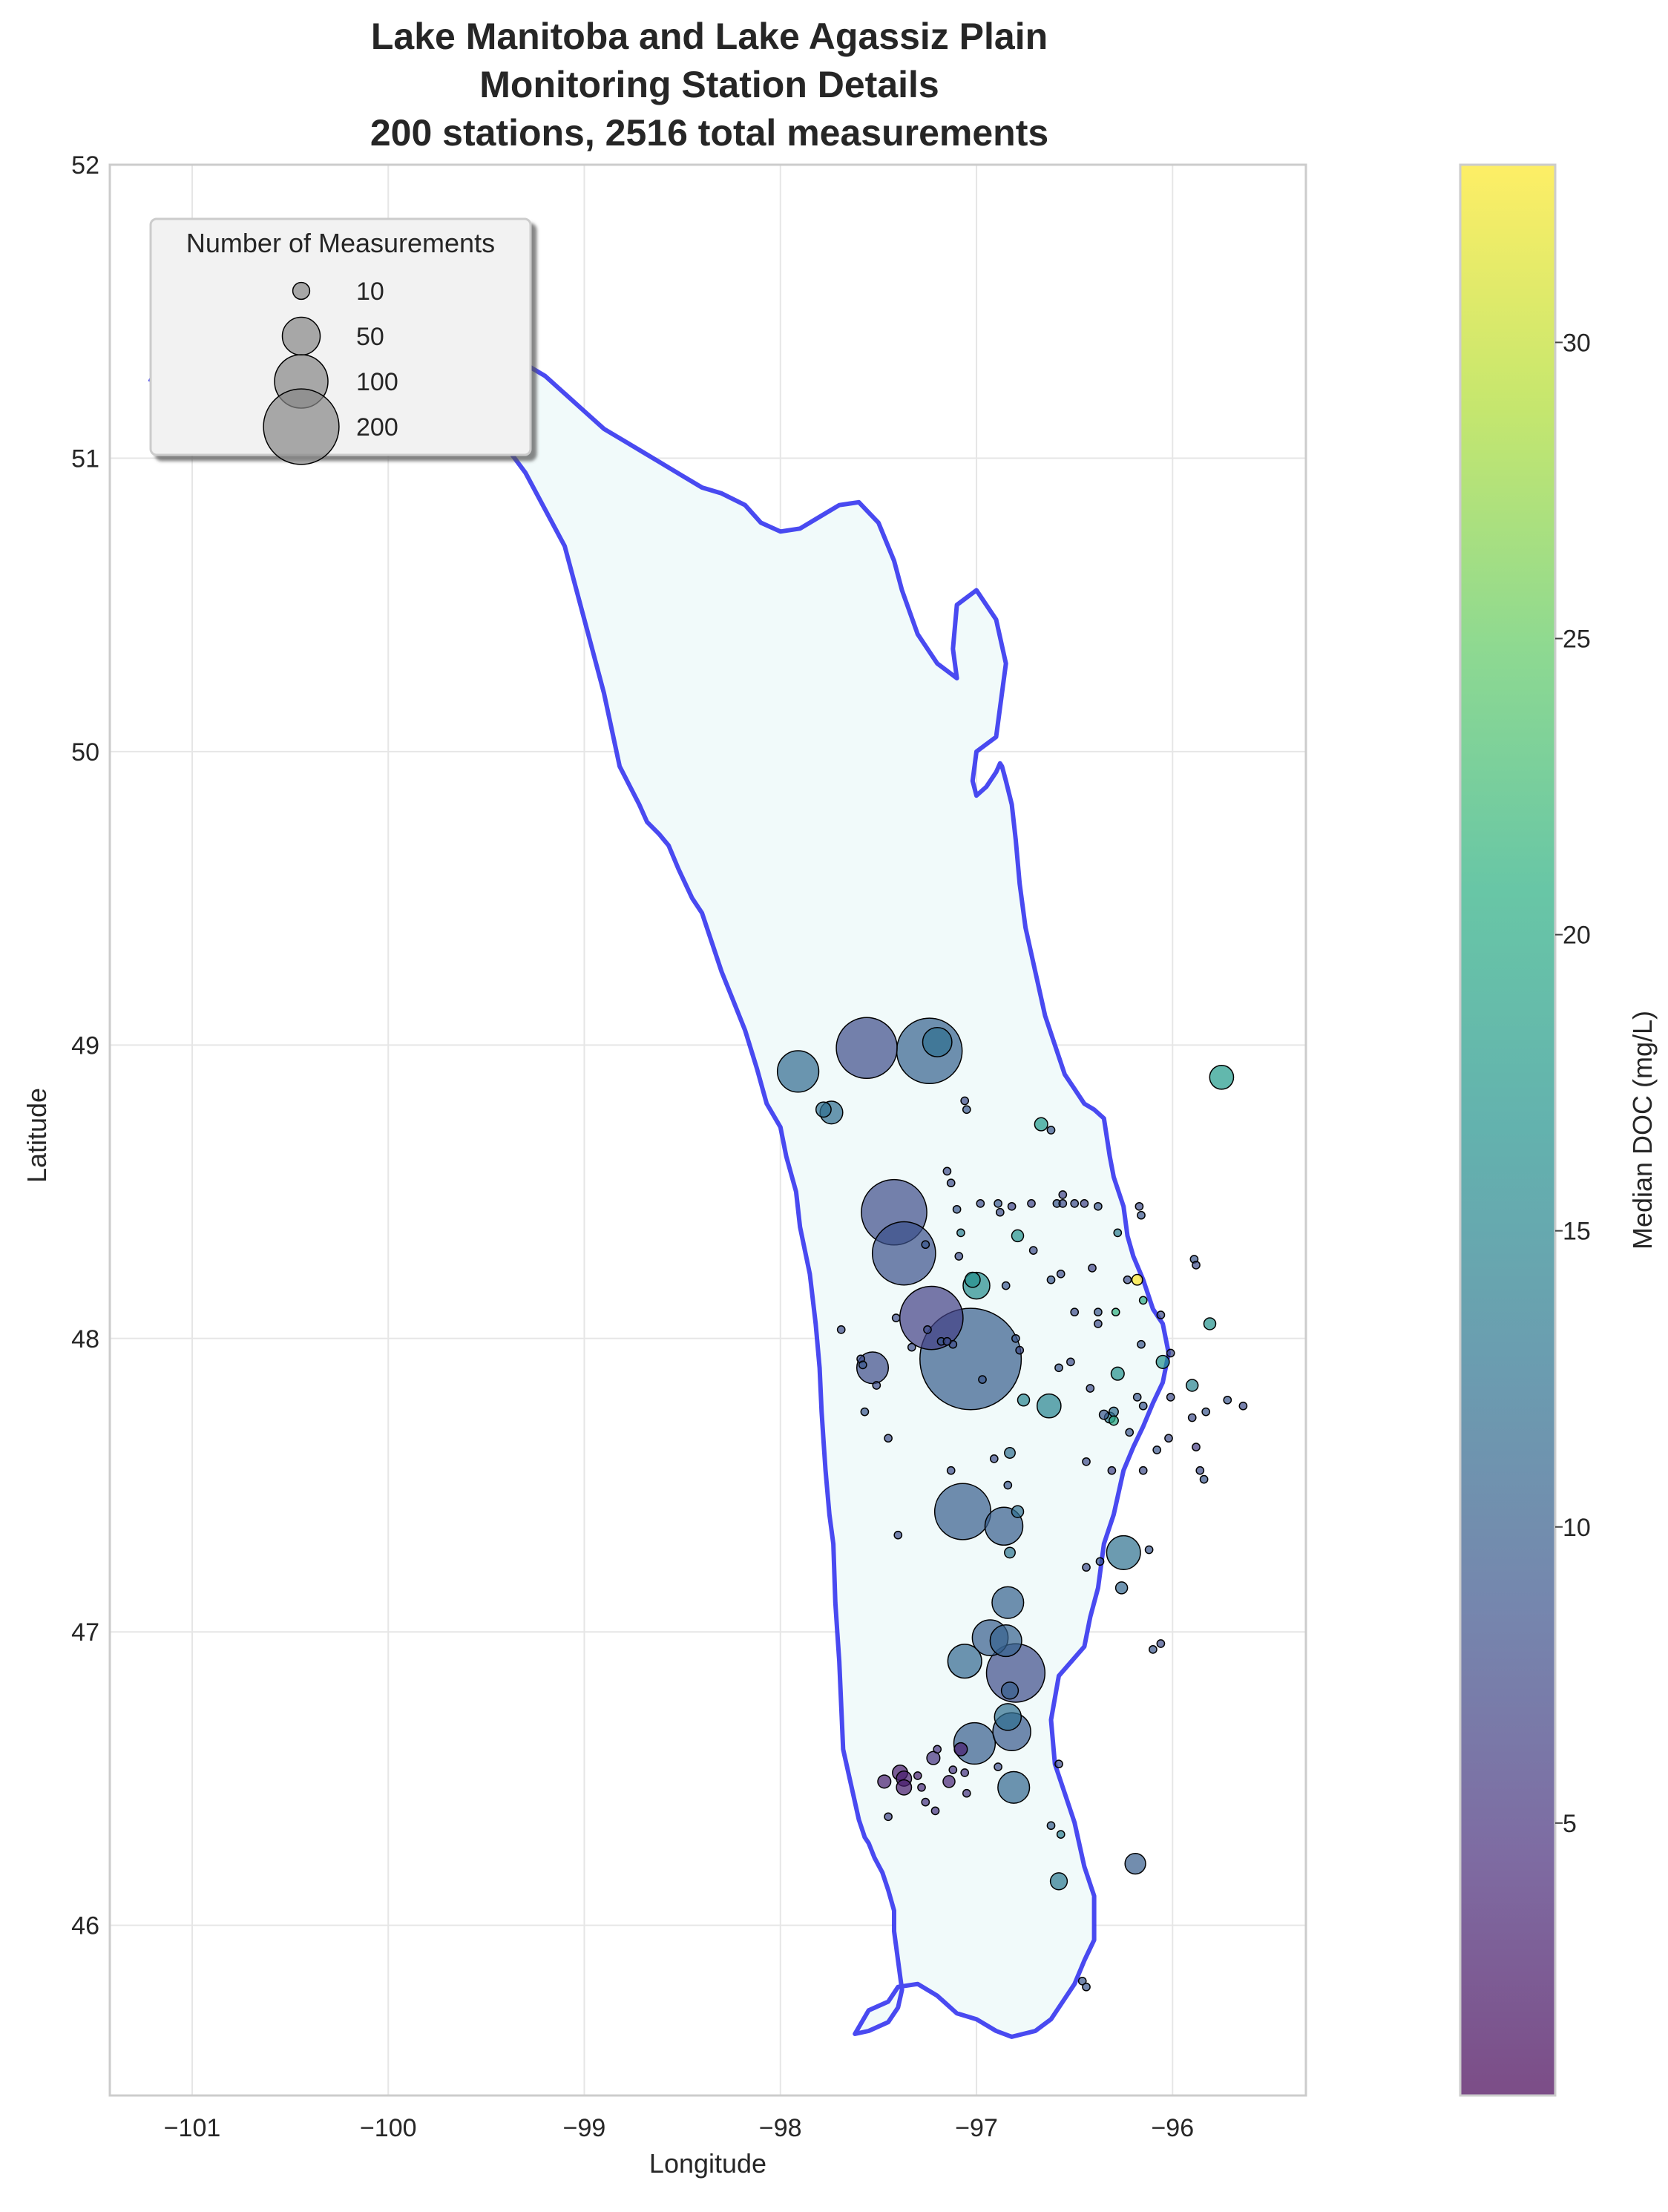 Image resolution: width=1668 pixels, height=2212 pixels. What do you see at coordinates (1577, 936) in the screenshot?
I see `colorbar-tick-label: 20` at bounding box center [1577, 936].